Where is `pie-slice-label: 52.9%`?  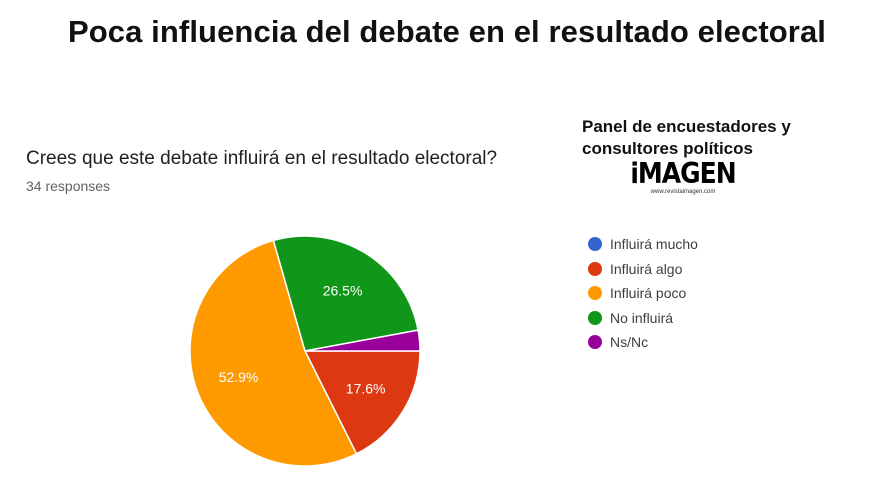 pie-slice-label: 52.9% is located at coordinates (239, 377).